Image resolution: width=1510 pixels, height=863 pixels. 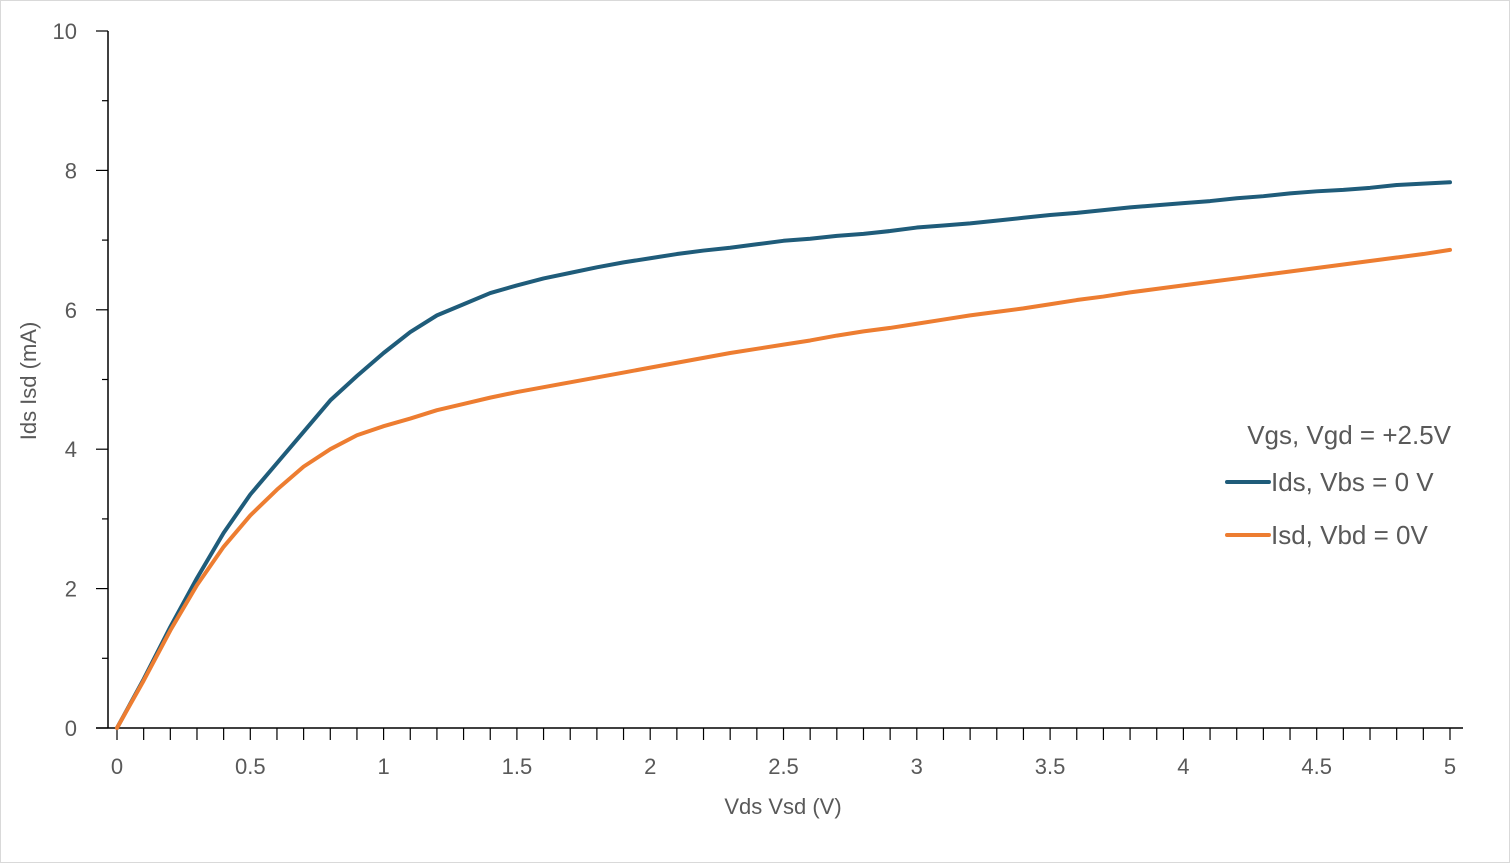 What do you see at coordinates (28, 381) in the screenshot?
I see `y-axis-title: Ids Isd (mA)` at bounding box center [28, 381].